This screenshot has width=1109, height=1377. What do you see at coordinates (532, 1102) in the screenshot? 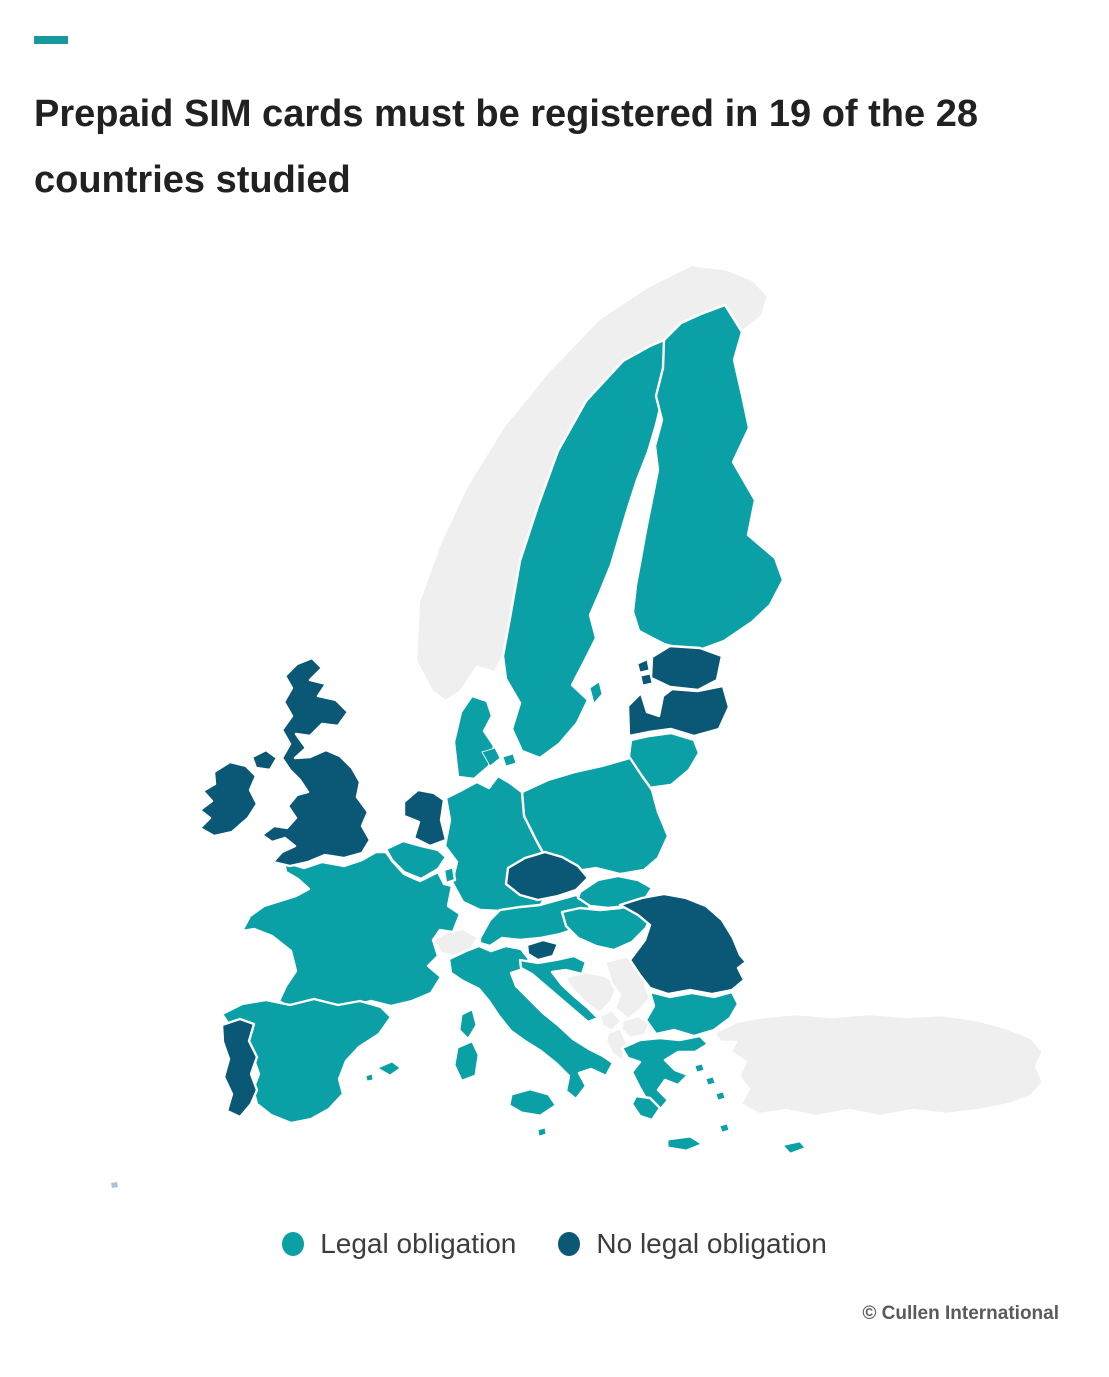
I see `island-sicily` at bounding box center [532, 1102].